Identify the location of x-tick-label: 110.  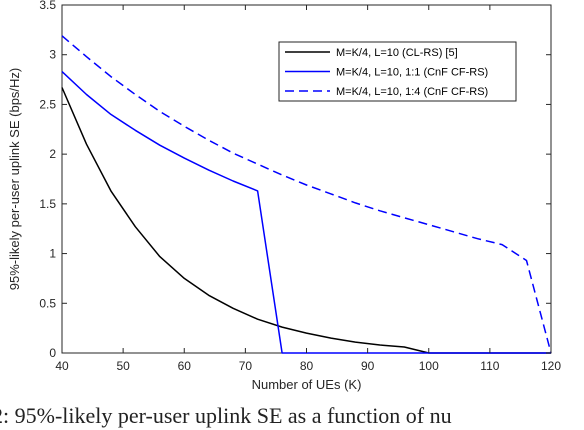
(489, 366).